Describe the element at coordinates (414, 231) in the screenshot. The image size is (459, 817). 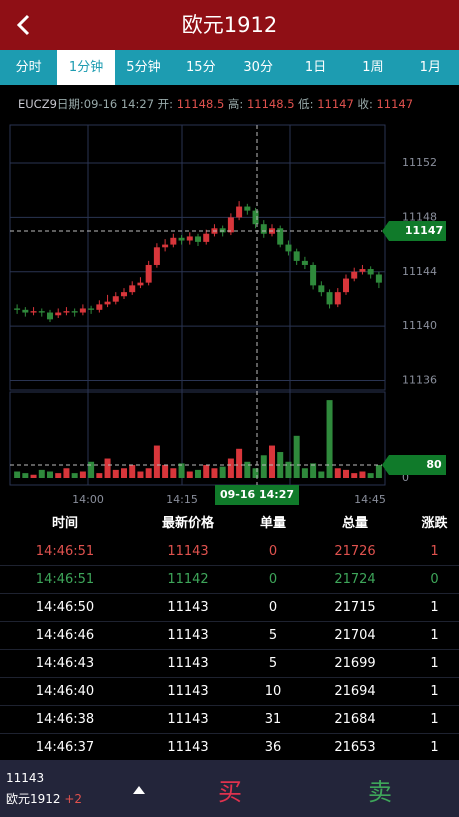
I see `price-tag` at that location.